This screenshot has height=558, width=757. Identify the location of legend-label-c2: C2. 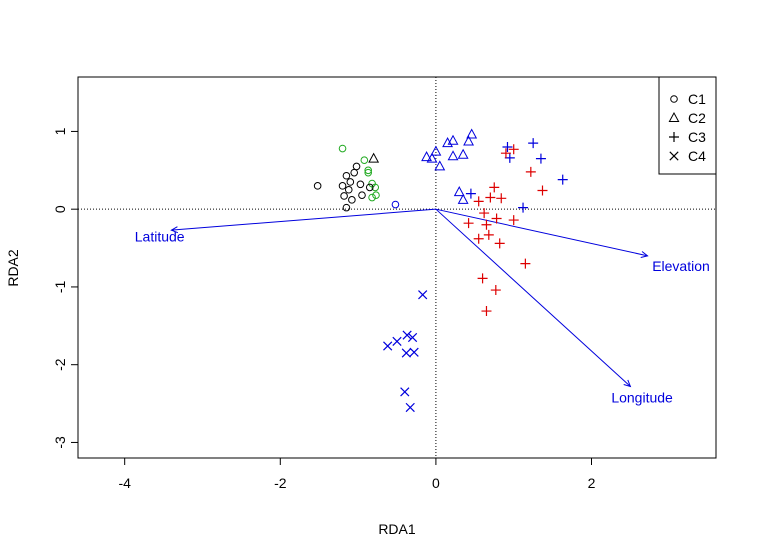
(697, 118).